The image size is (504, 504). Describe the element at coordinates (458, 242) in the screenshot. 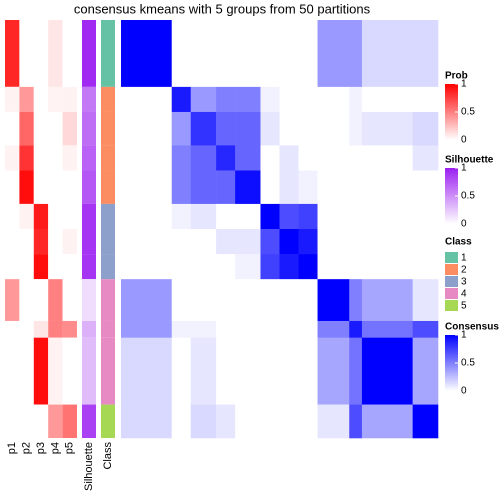

I see `legend-title: Class` at that location.